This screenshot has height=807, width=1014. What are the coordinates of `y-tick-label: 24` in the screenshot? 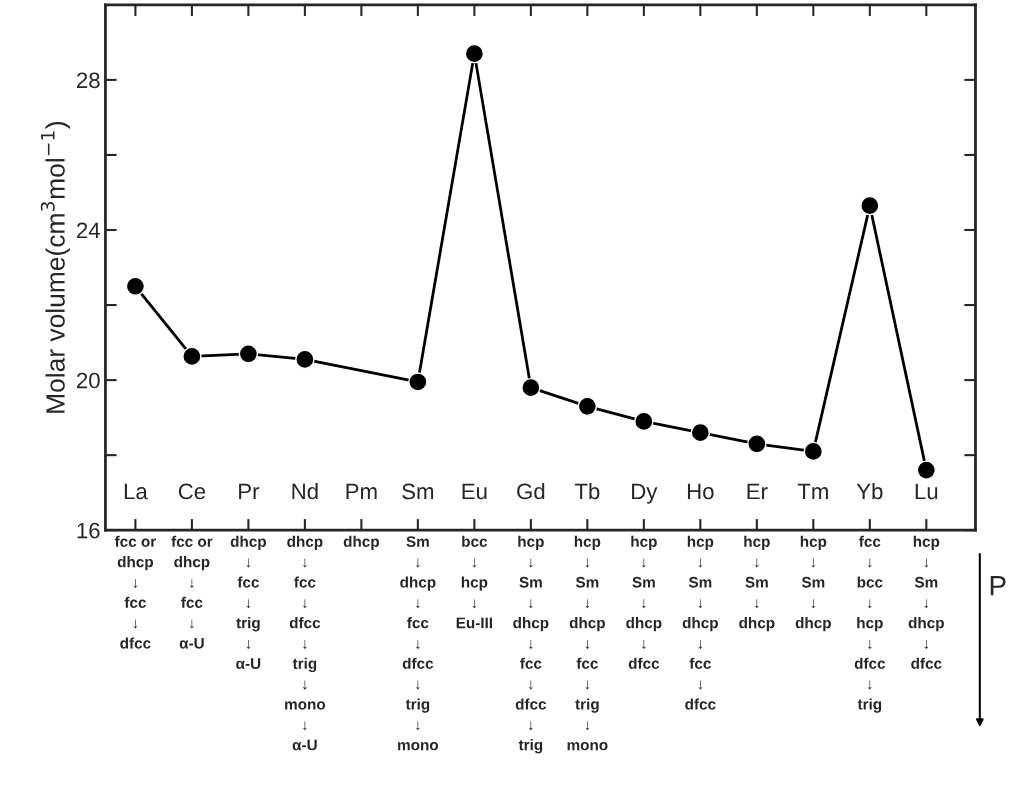 It's located at (88, 230).